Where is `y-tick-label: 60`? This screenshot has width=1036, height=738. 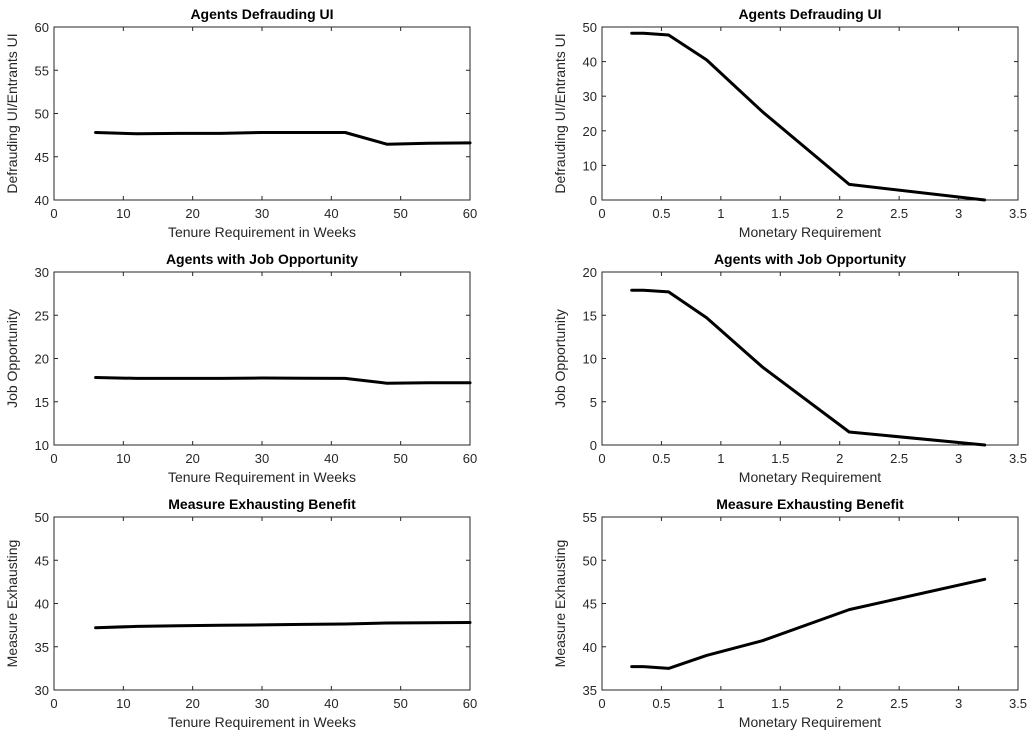 y-tick-label: 60 is located at coordinates (42, 27).